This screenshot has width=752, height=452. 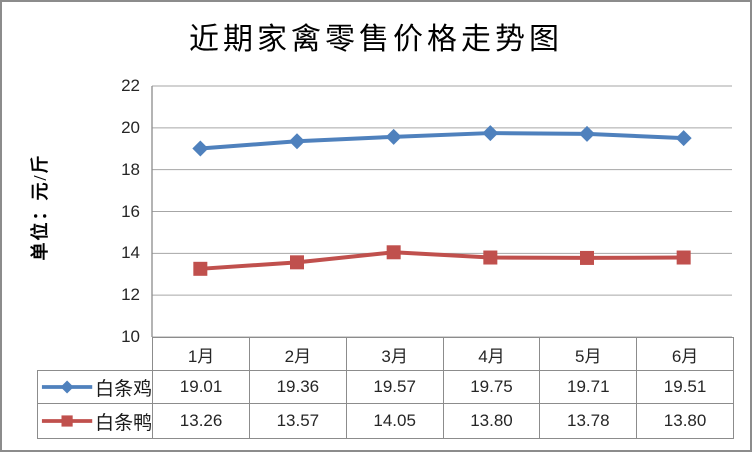 I want to click on value-cell: 19.71, so click(x=588, y=387).